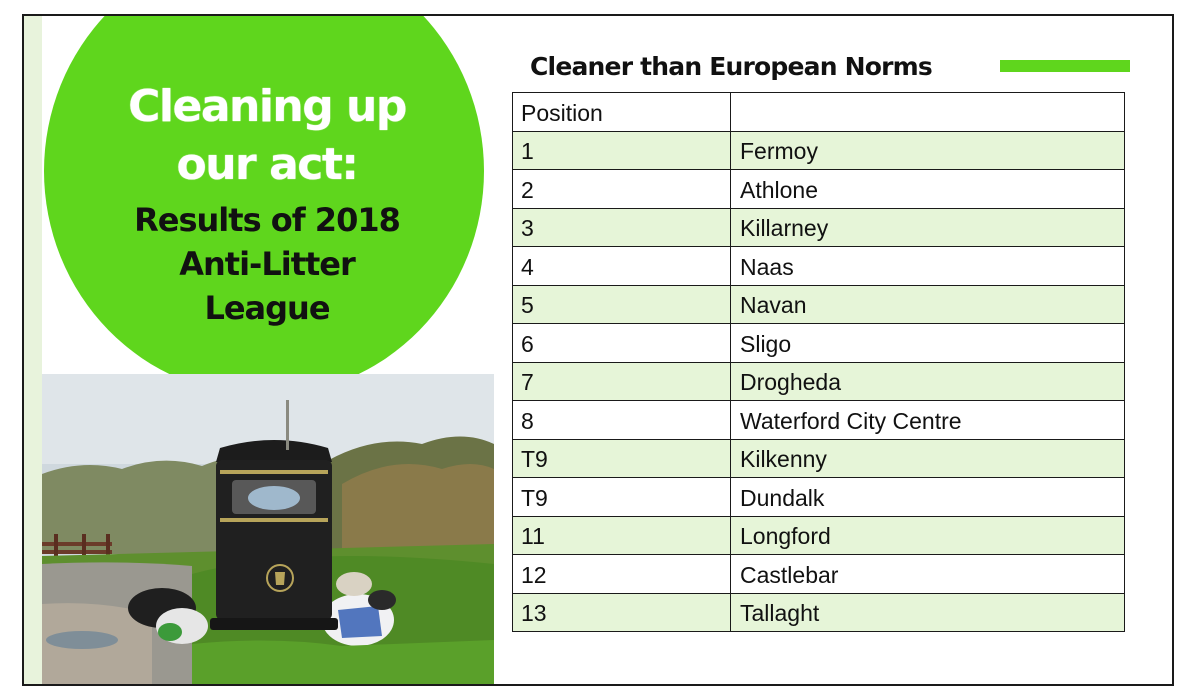 The width and height of the screenshot is (1200, 700). I want to click on table-row: 12 Castlebar, so click(818, 574).